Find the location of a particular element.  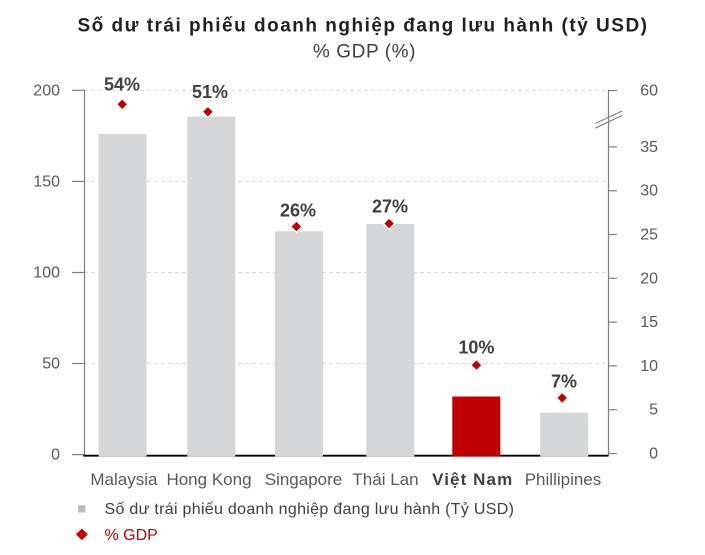

svg-text: Malaysia is located at coordinates (124, 479).